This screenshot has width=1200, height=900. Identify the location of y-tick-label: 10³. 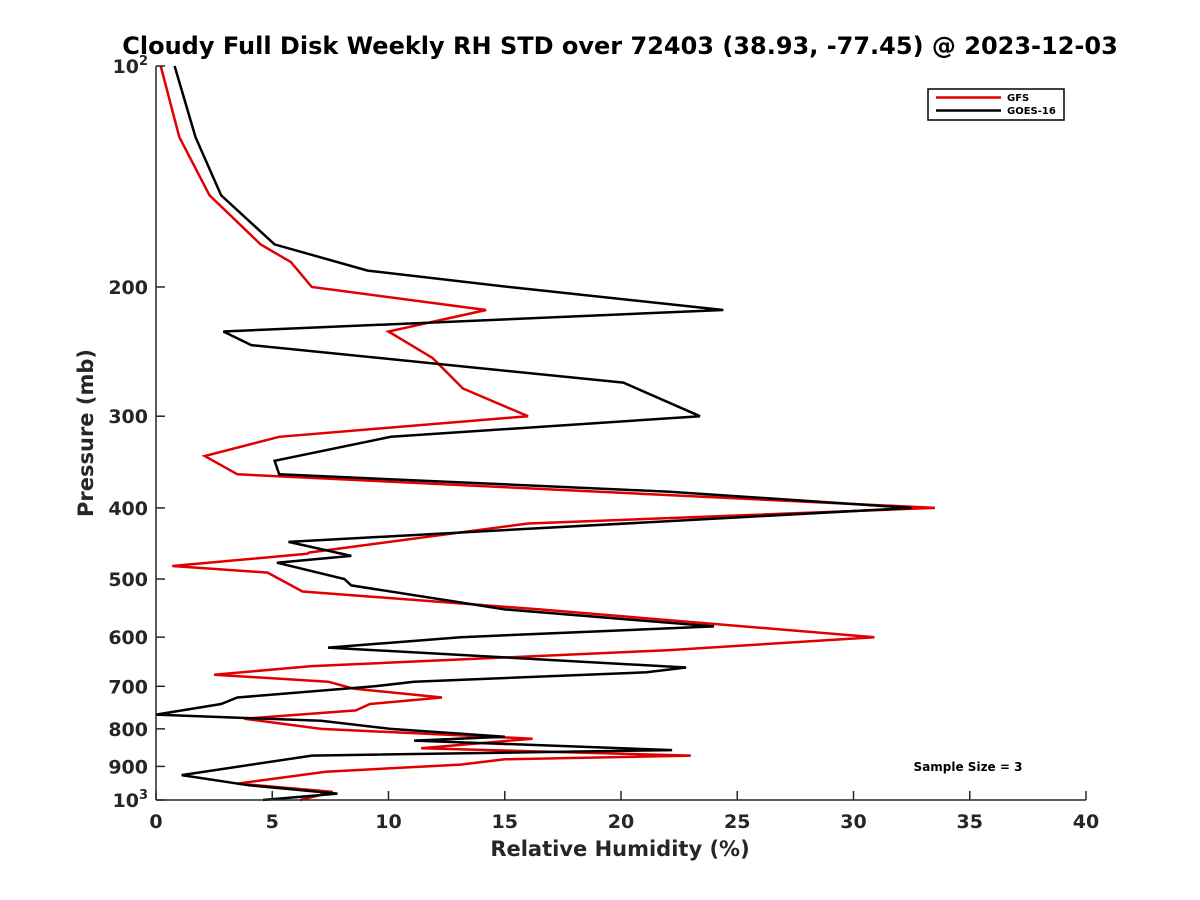
(131, 800).